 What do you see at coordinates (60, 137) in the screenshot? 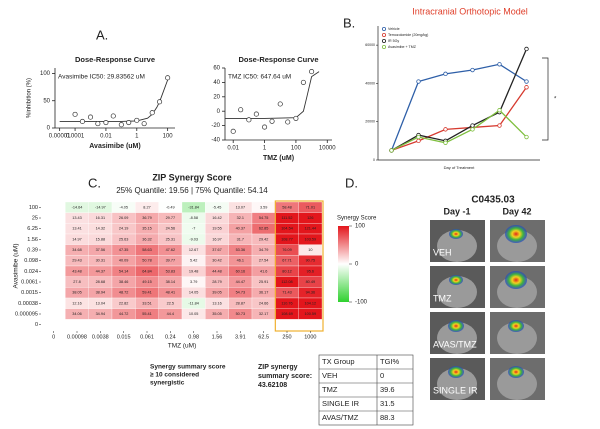
I see `x-tick-label: 0.00001` at bounding box center [60, 137].